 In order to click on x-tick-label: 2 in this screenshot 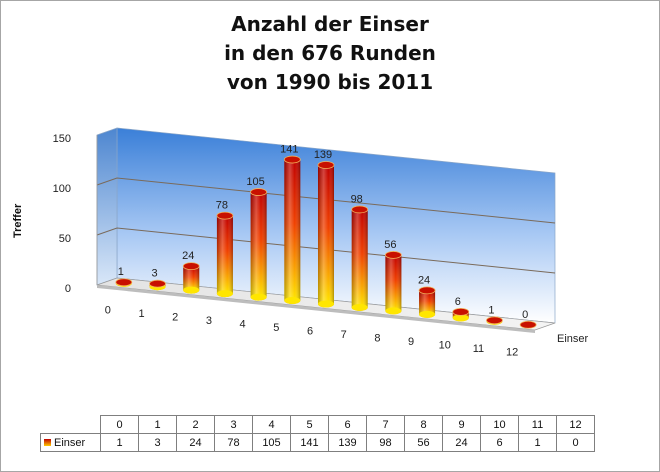, I will do `click(175, 318)`.